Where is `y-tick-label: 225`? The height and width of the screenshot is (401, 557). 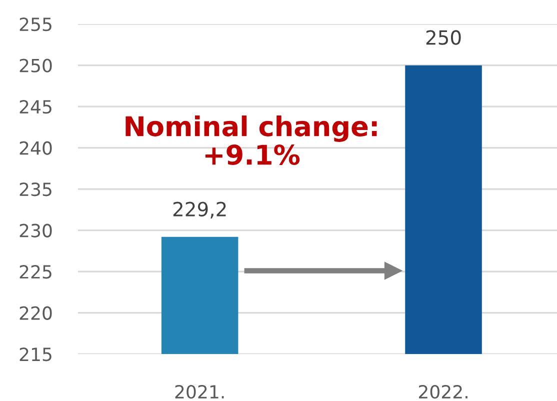
y-tick-label: 225 is located at coordinates (36, 272).